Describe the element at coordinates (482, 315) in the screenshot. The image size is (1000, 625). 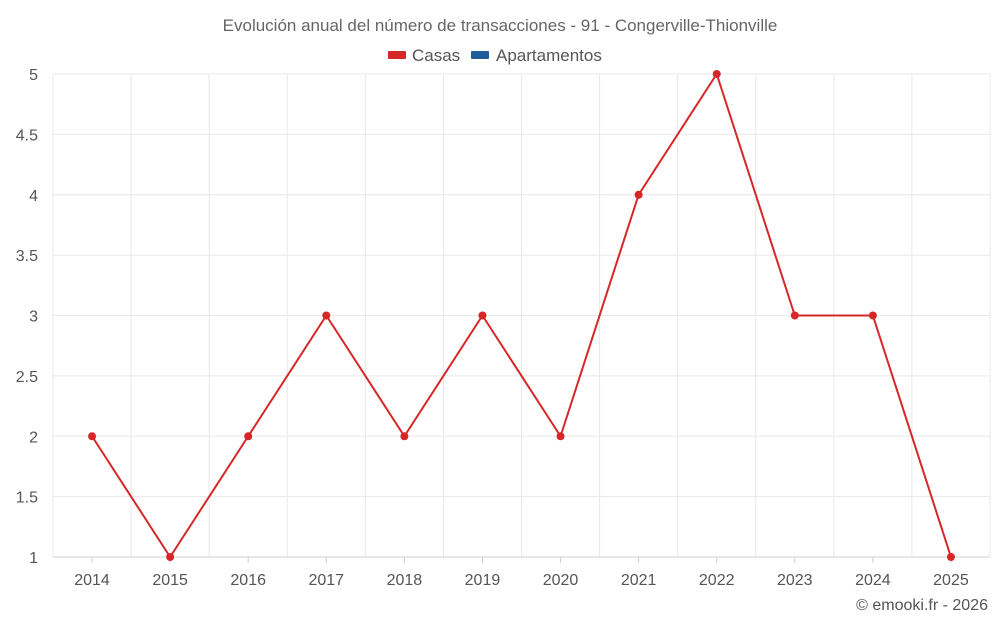
I see `data-point-casas-2019` at that location.